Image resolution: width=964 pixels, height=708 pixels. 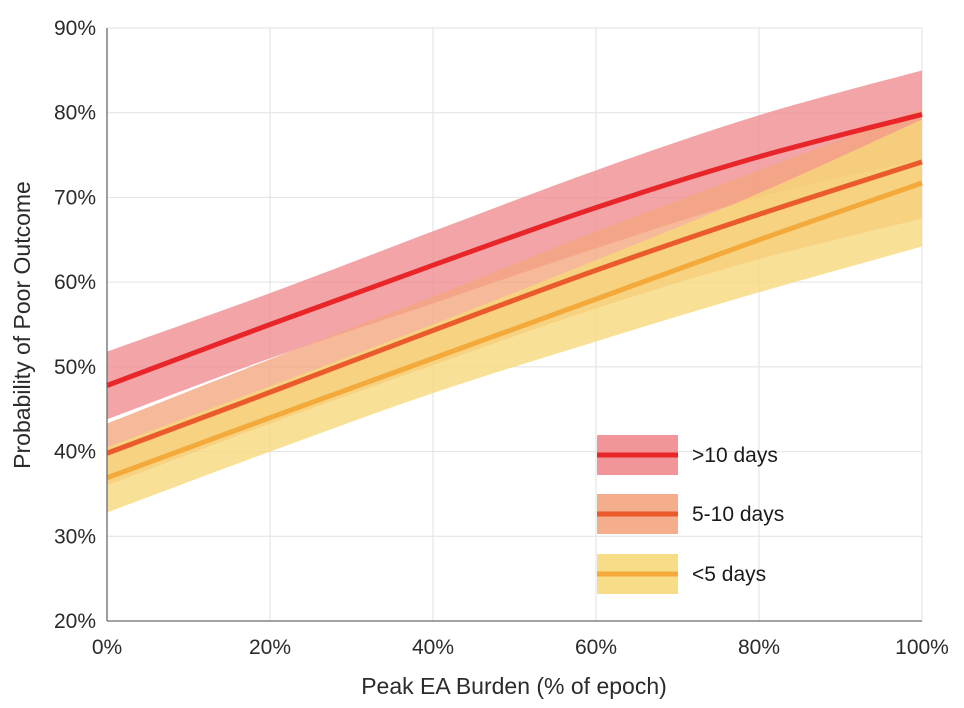 What do you see at coordinates (690, 514) in the screenshot?
I see `legend: >10 days 5-10 days <5 days` at bounding box center [690, 514].